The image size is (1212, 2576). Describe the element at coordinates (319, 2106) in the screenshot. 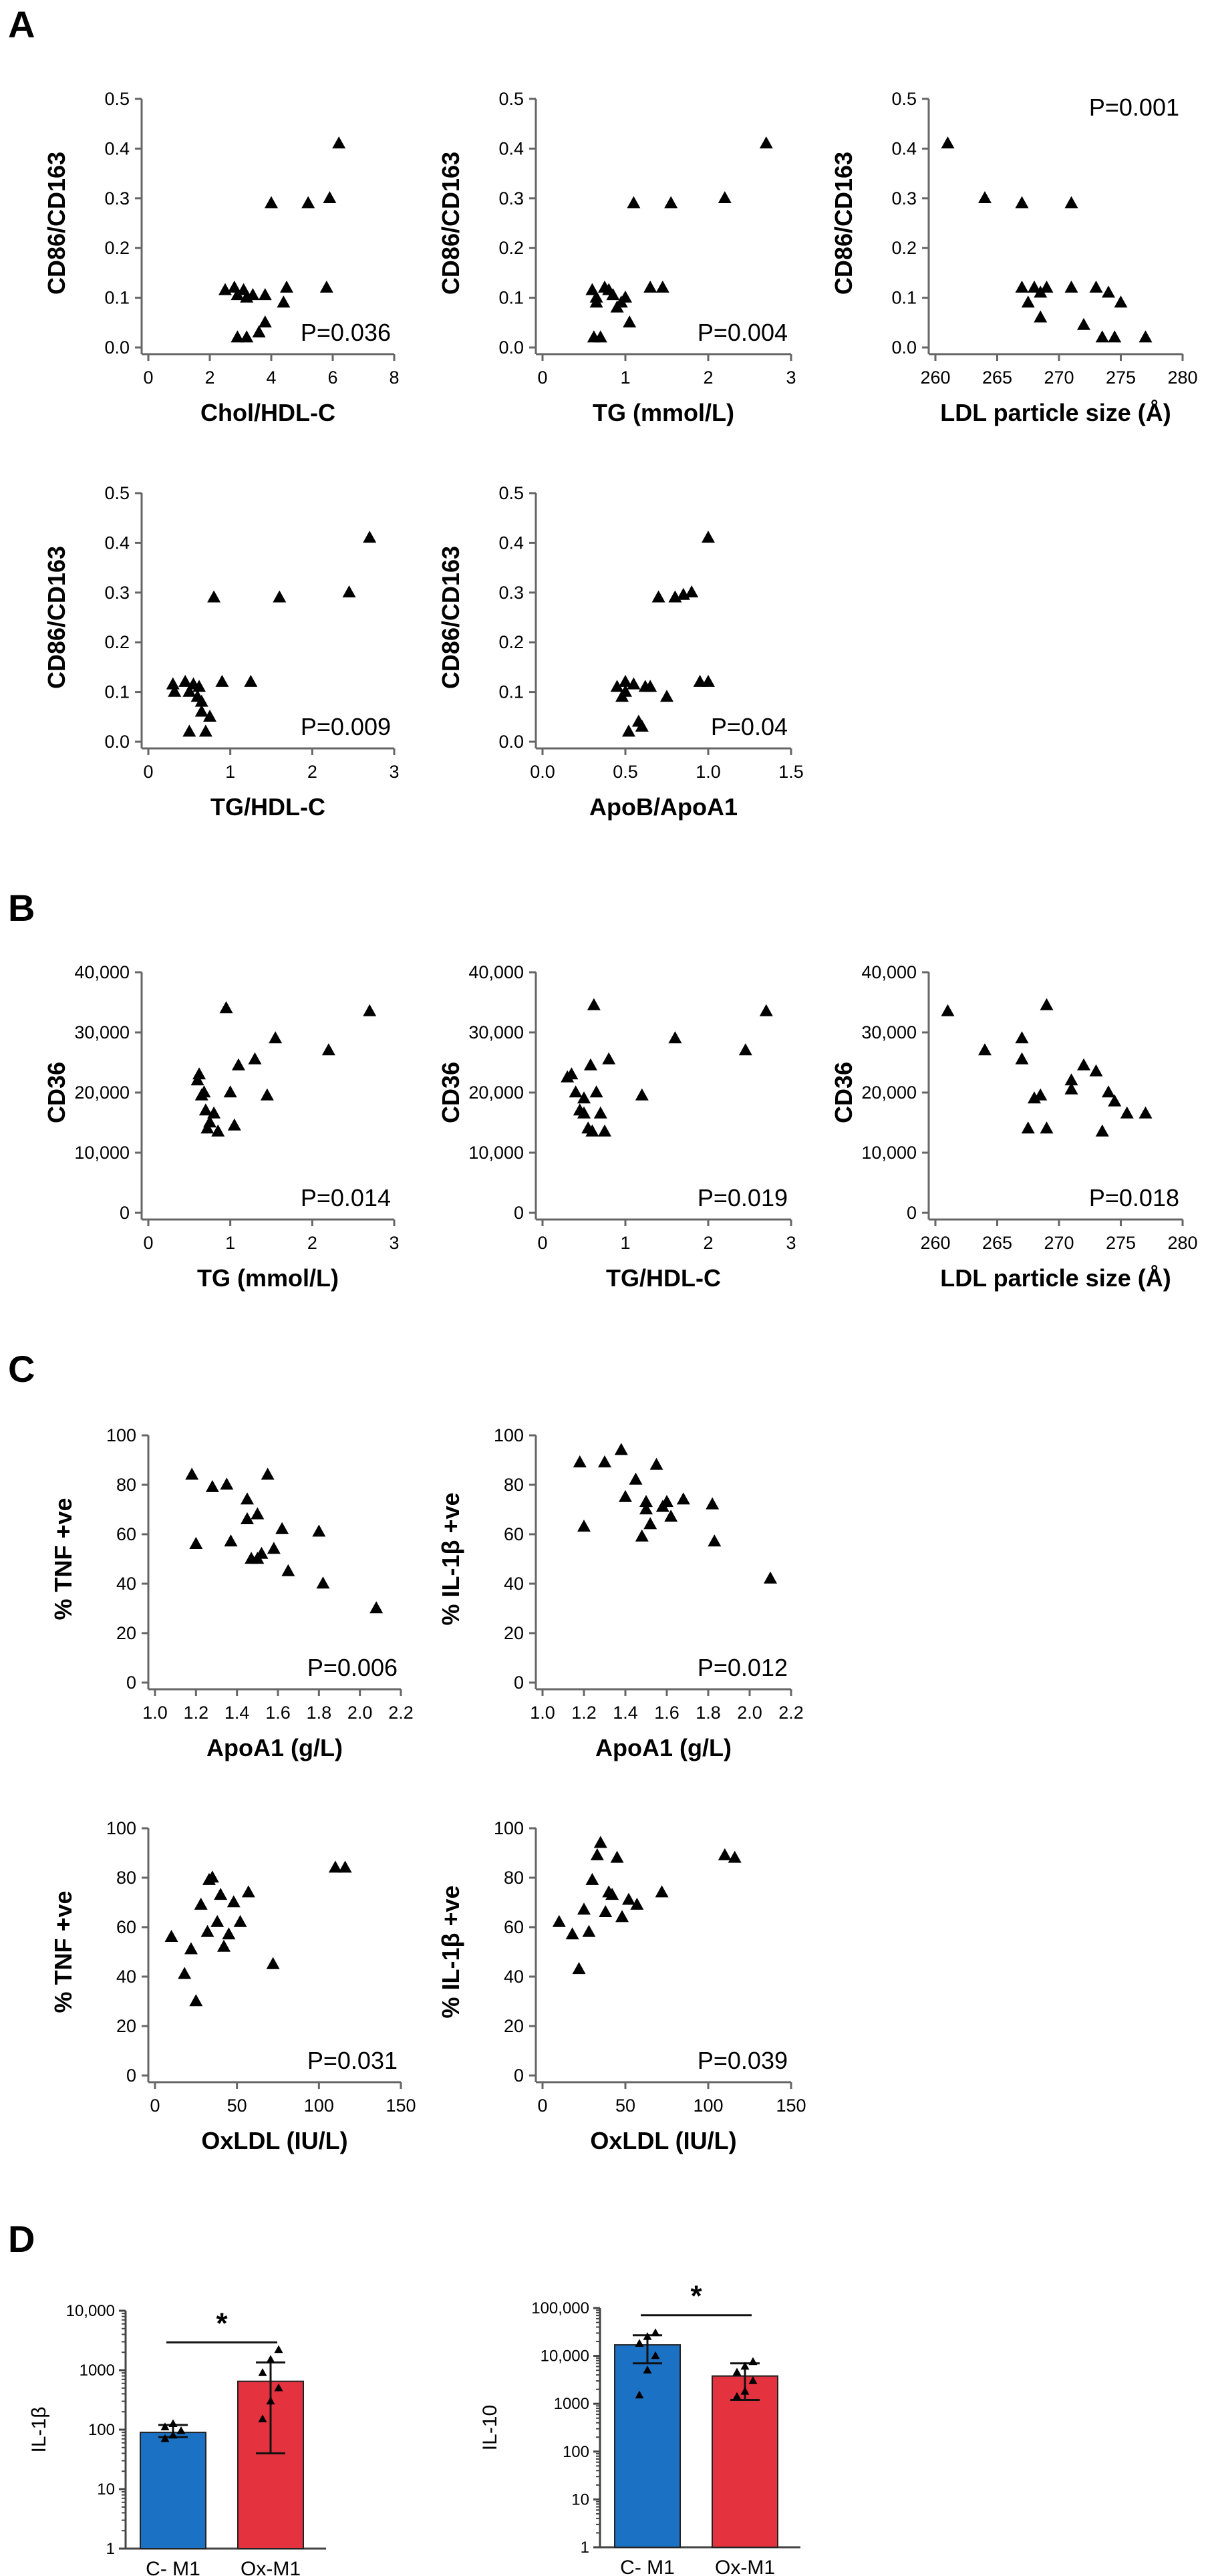

I see `x-tick-label: 100` at that location.